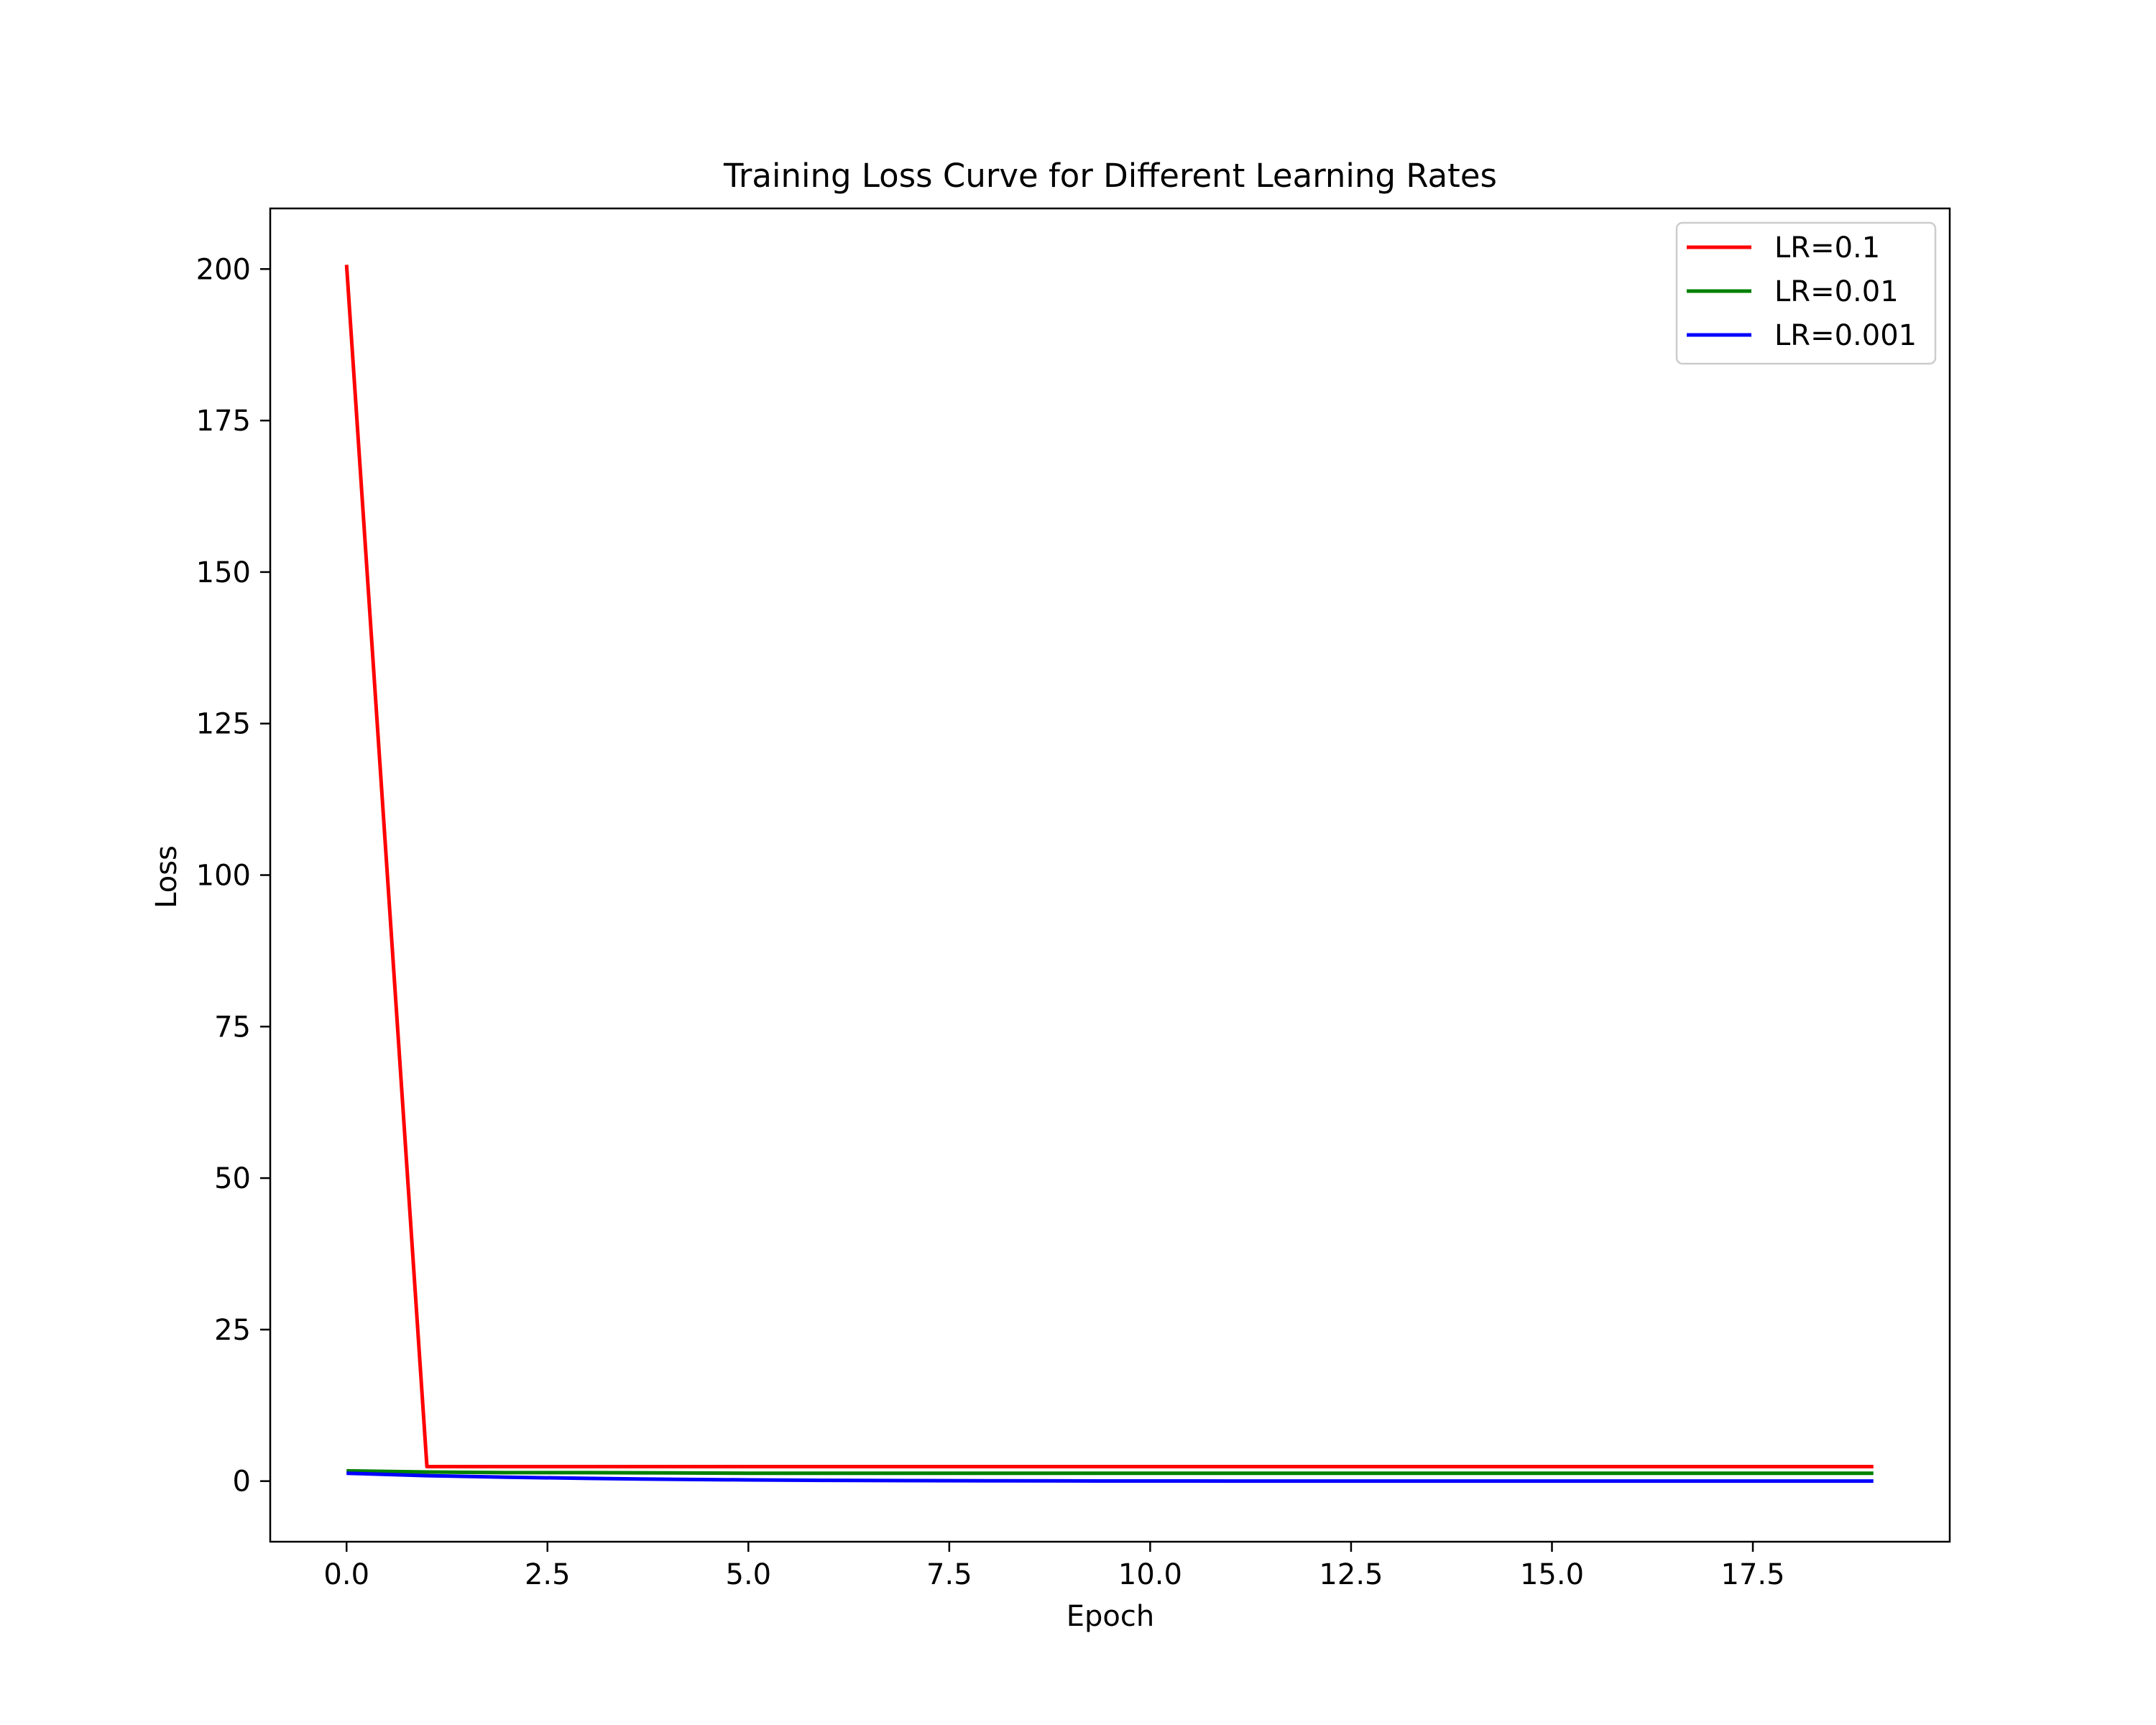  Describe the element at coordinates (224, 269) in the screenshot. I see `y-tick-label: 200` at that location.